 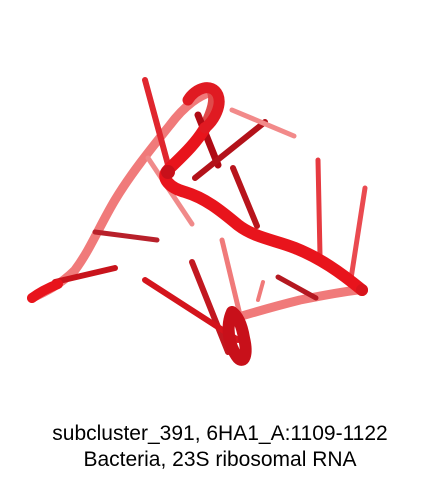 What do you see at coordinates (220, 459) in the screenshot?
I see `caption-subtitle: Bacteria, 23S ribosomal RNA` at bounding box center [220, 459].